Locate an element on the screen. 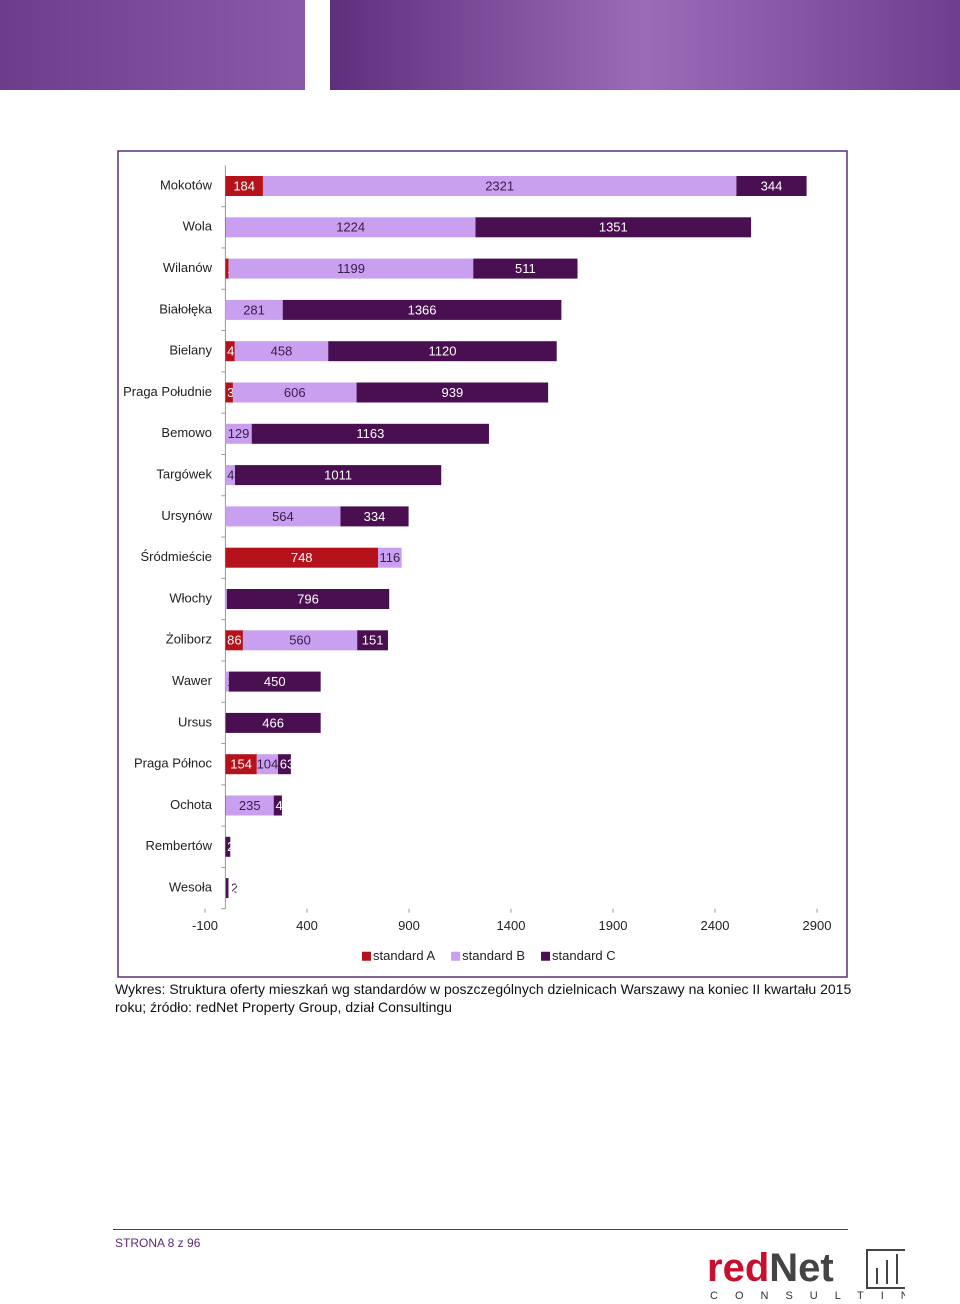 This screenshot has width=960, height=1304. data-label: 104 is located at coordinates (268, 764).